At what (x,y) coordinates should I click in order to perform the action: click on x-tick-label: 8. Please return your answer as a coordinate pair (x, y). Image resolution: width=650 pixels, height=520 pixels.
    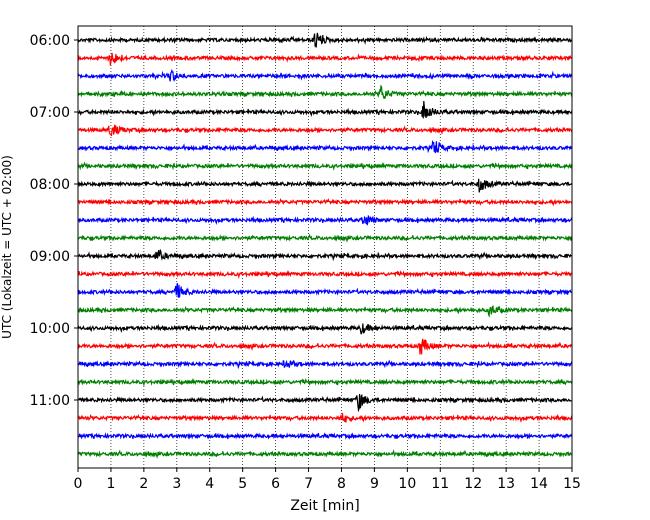
    Looking at the image, I should click on (341, 484).